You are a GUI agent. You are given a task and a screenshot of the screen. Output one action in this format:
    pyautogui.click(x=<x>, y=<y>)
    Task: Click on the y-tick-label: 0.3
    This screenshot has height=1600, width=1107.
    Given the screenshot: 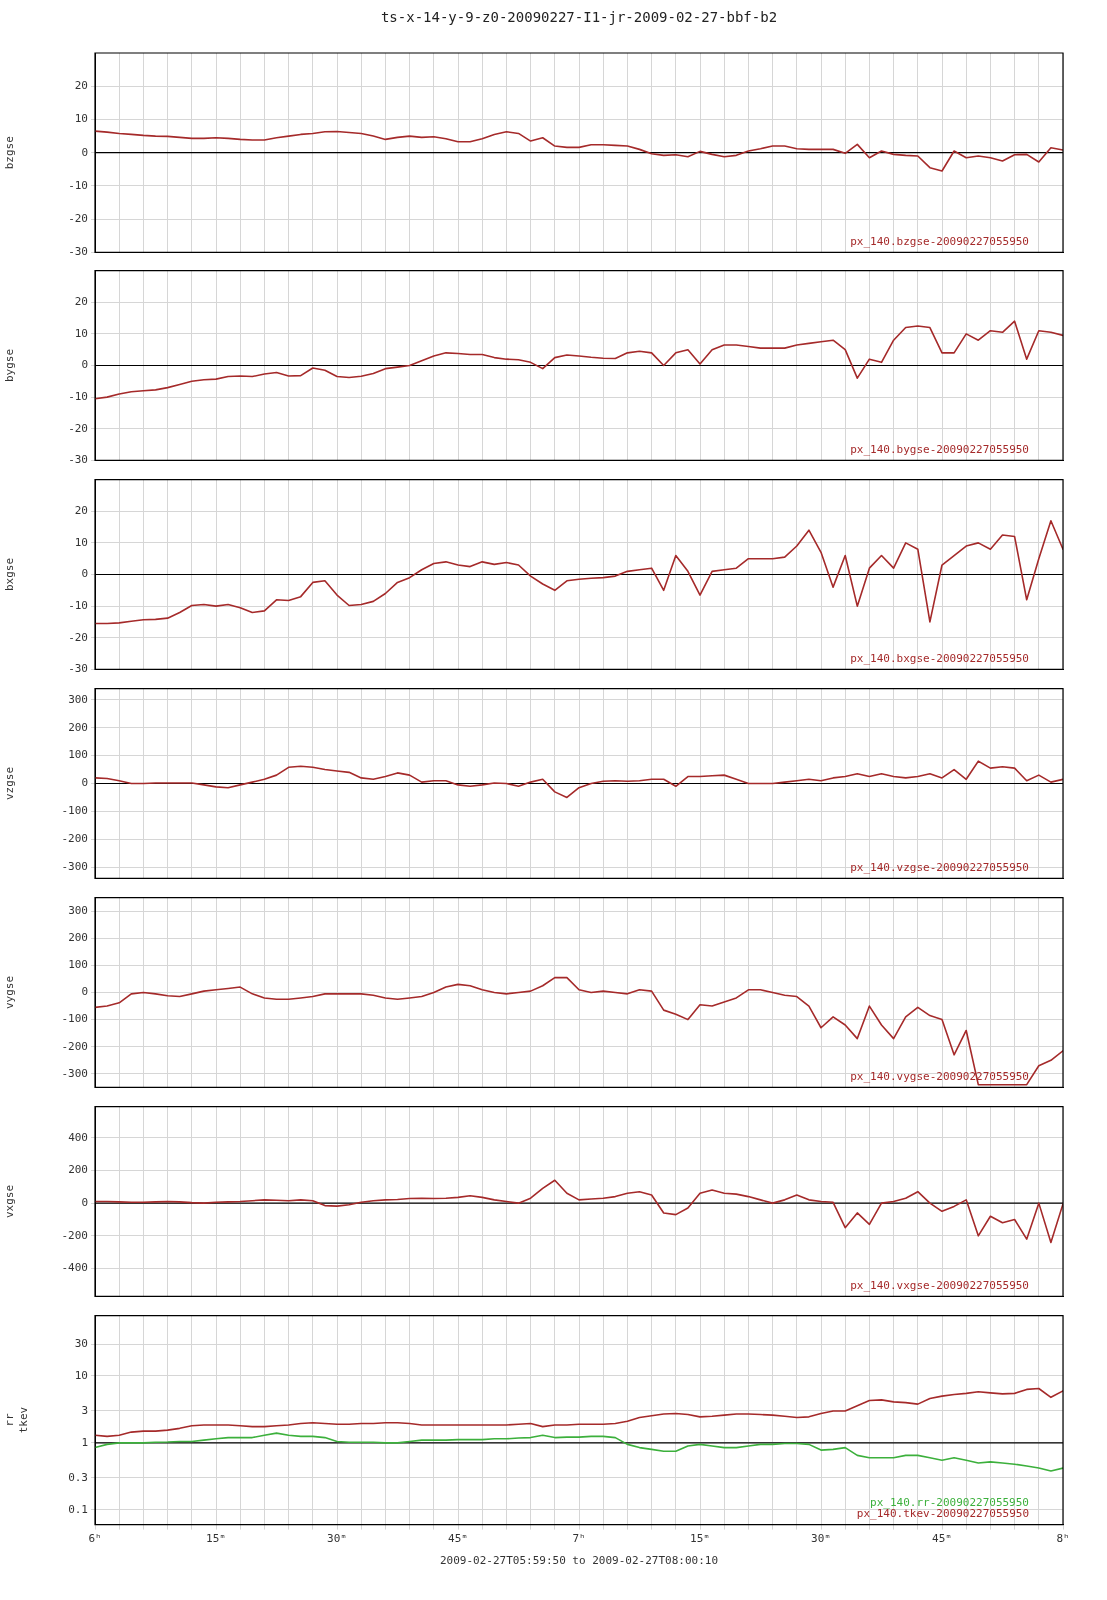 What is the action you would take?
    pyautogui.click(x=78, y=1477)
    